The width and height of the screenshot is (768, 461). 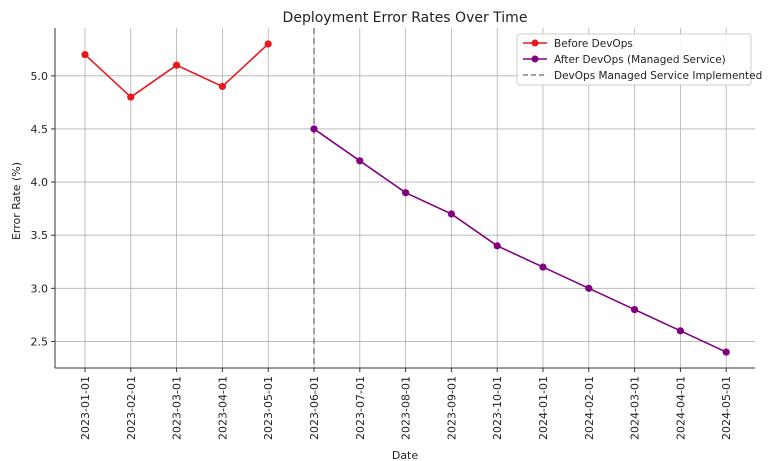 I want to click on legend-label: Before DevOps, so click(x=593, y=44).